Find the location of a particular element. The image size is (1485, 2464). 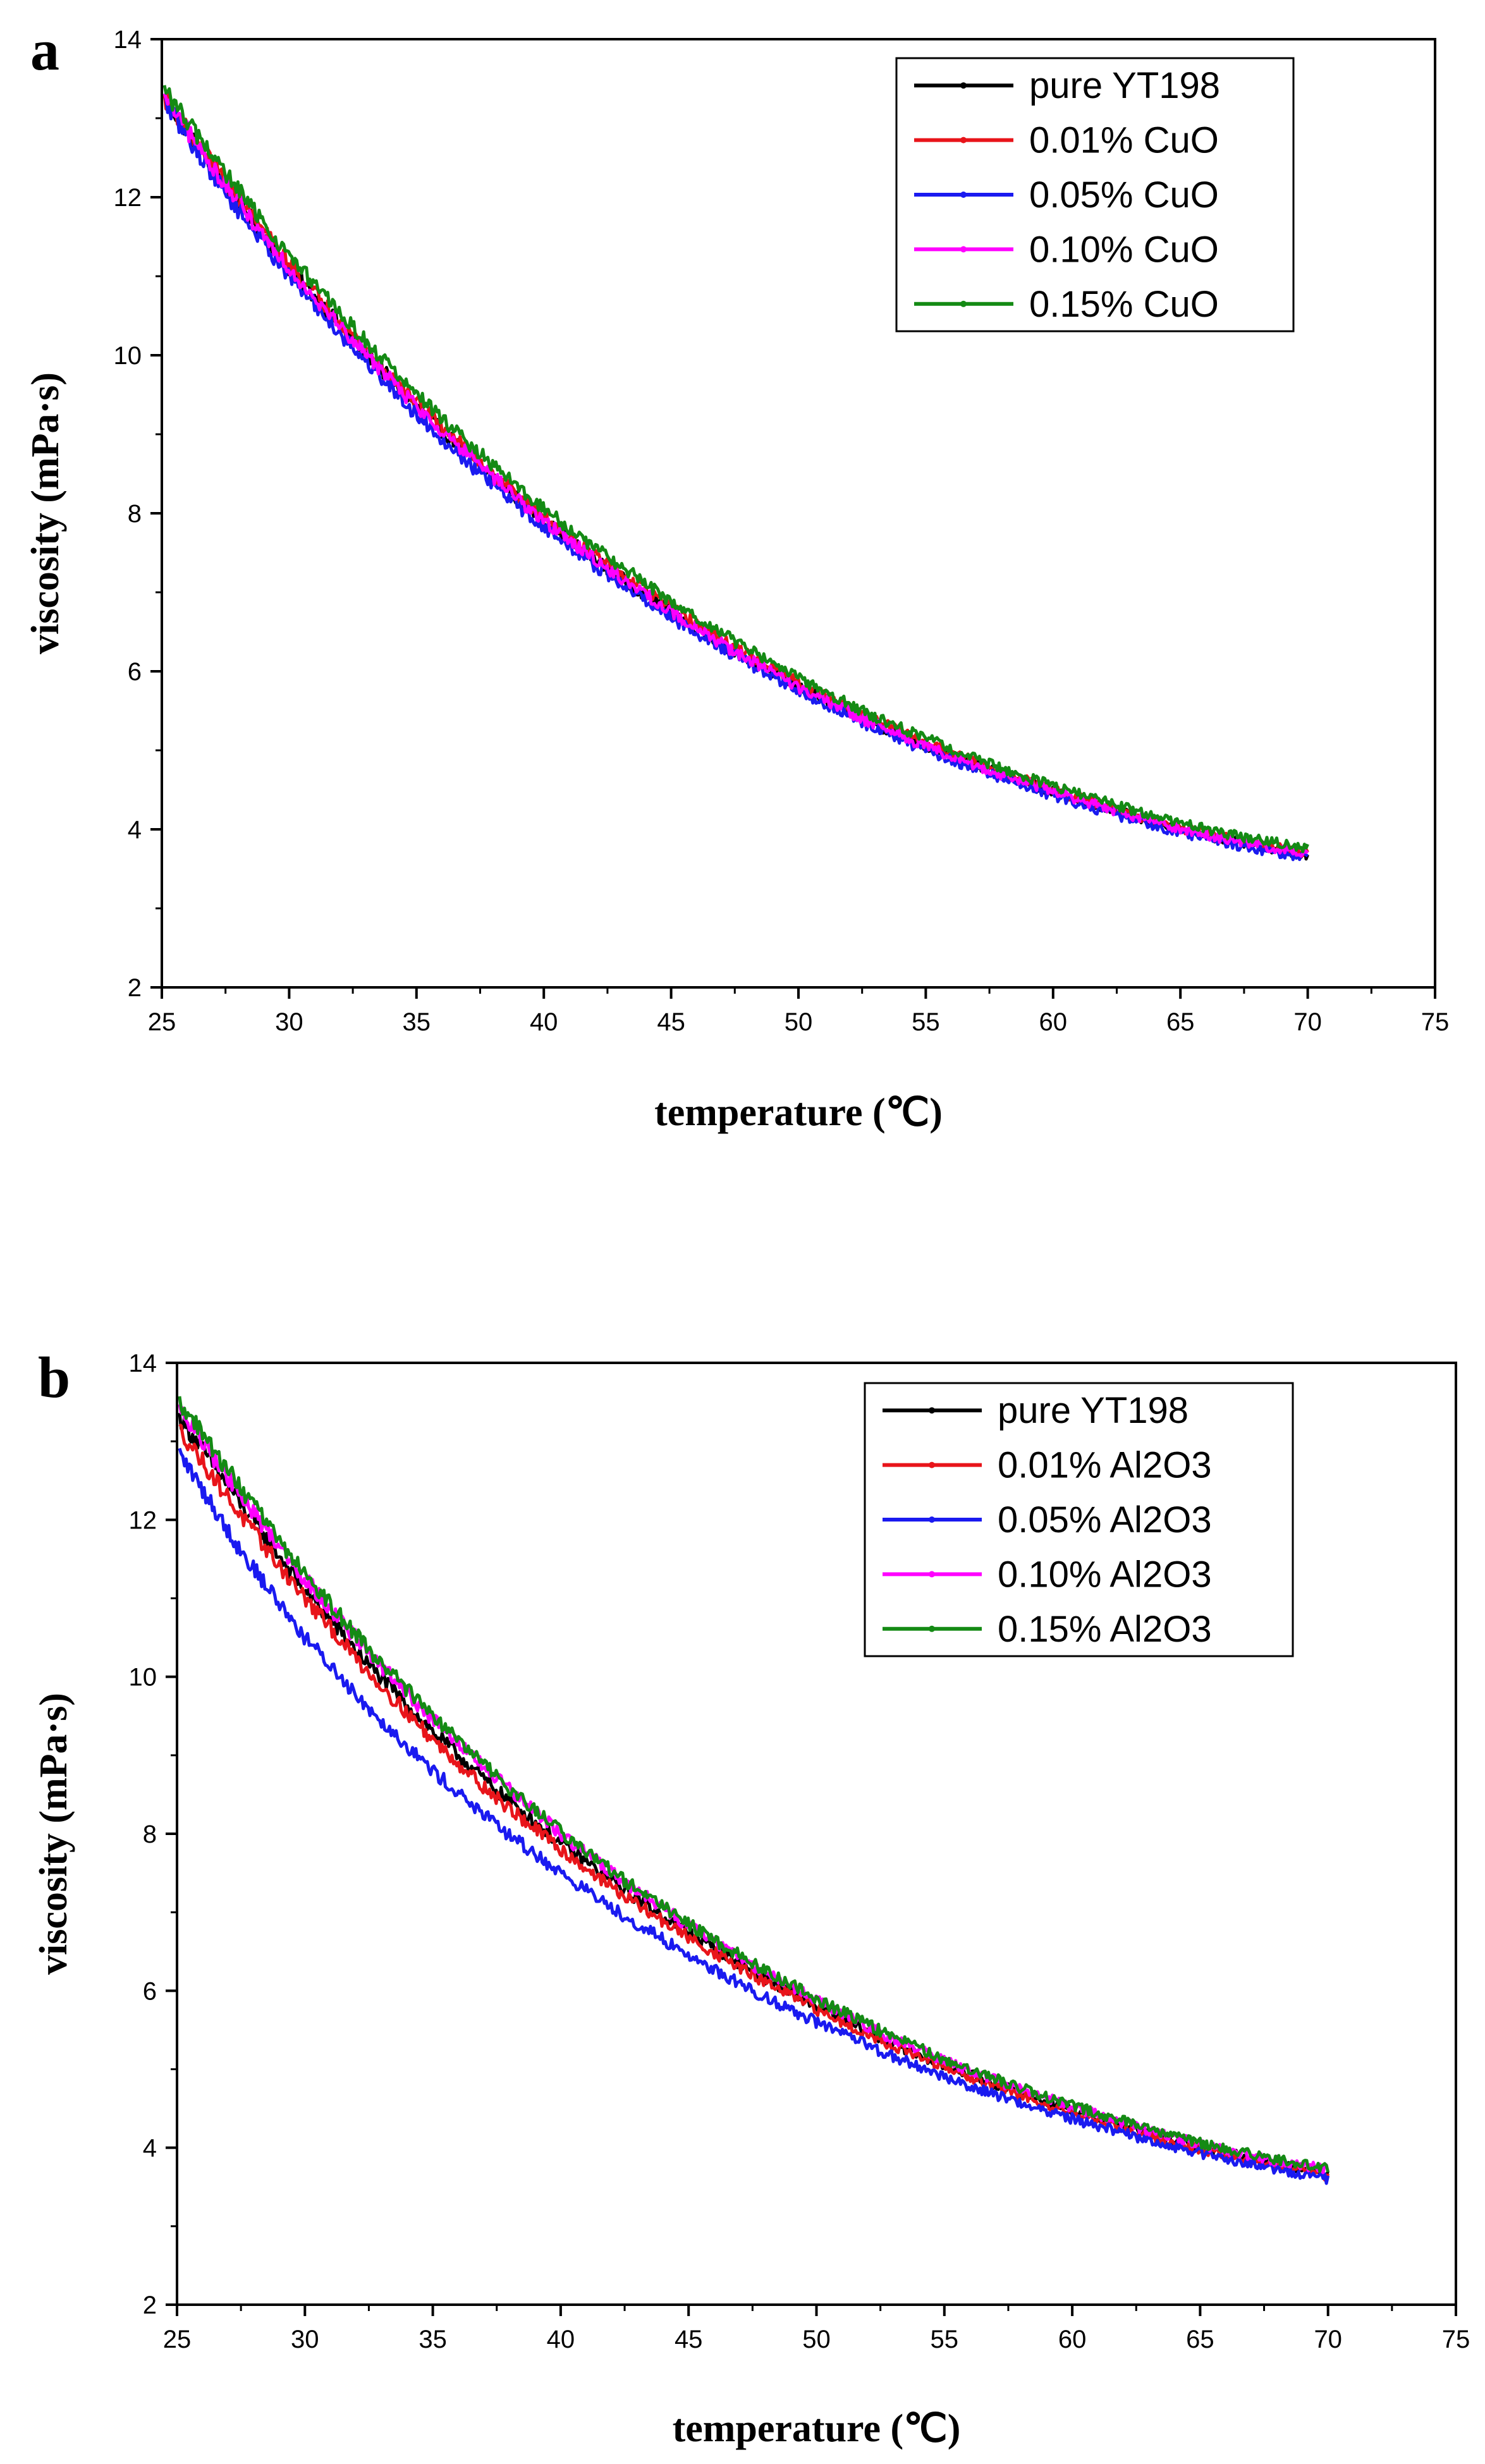

legend-label-3: 0.10% CuO is located at coordinates (1124, 249).